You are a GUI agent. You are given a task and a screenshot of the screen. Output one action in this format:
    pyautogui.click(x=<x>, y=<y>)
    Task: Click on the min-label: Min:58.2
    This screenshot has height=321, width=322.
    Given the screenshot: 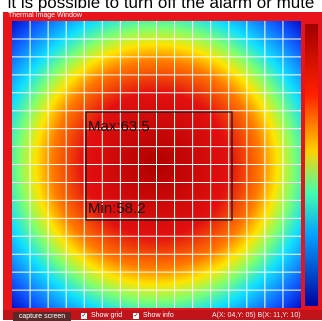 What is the action you would take?
    pyautogui.click(x=117, y=208)
    